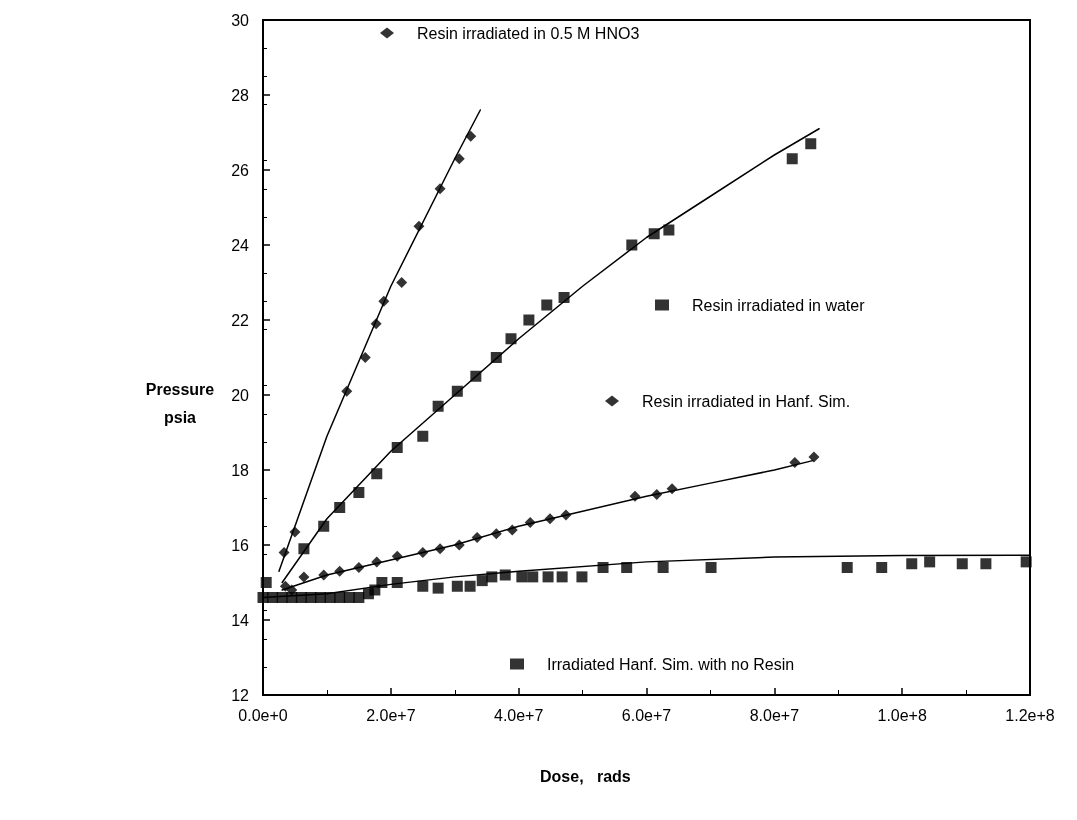  Describe the element at coordinates (585, 776) in the screenshot. I see `x-axis-title: Dose, rads` at that location.